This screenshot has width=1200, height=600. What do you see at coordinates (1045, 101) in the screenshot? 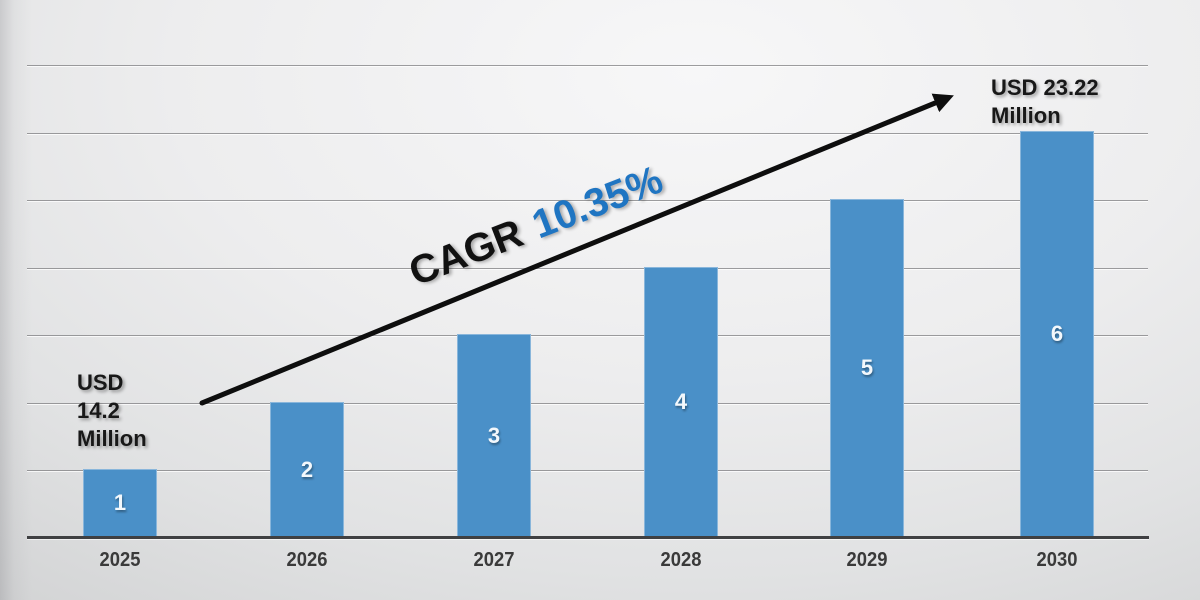
I see `end-value-annotation: USD 23.22 Million` at bounding box center [1045, 101].